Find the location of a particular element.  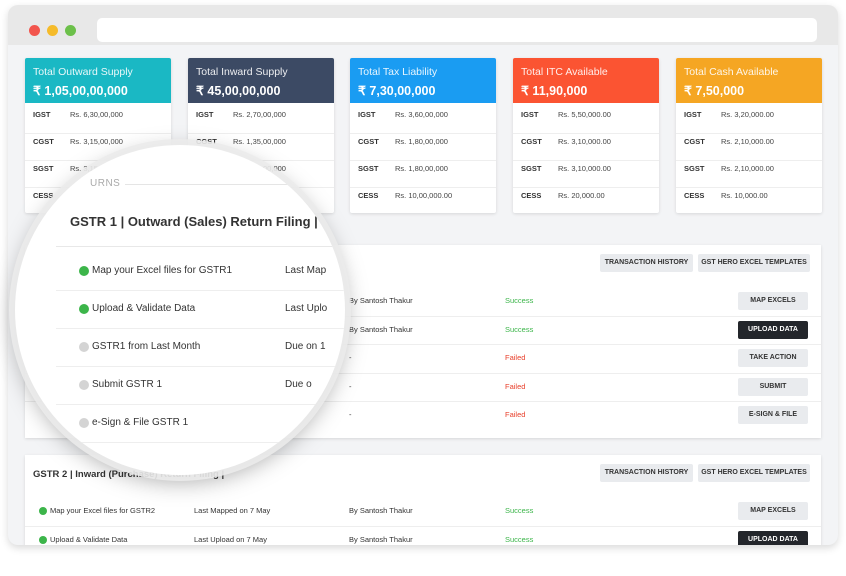

card-header: Total Outward Supply ₹ 1,05,00,00,000 is located at coordinates (98, 80).